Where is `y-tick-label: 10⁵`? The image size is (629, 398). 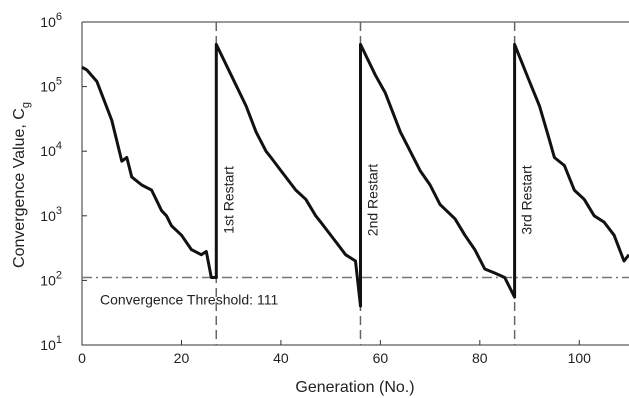
y-tick-label: 10⁵ is located at coordinates (51, 85).